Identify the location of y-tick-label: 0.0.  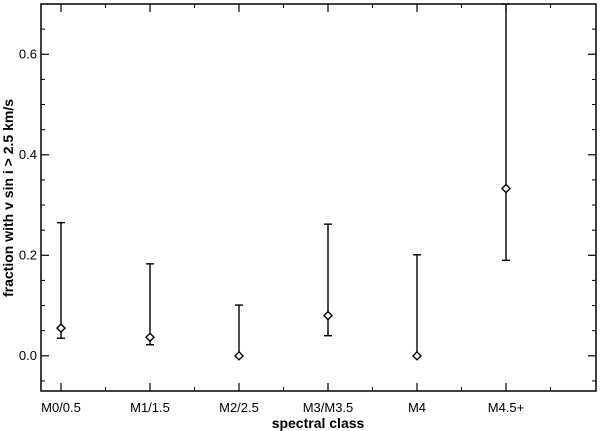
(28, 355).